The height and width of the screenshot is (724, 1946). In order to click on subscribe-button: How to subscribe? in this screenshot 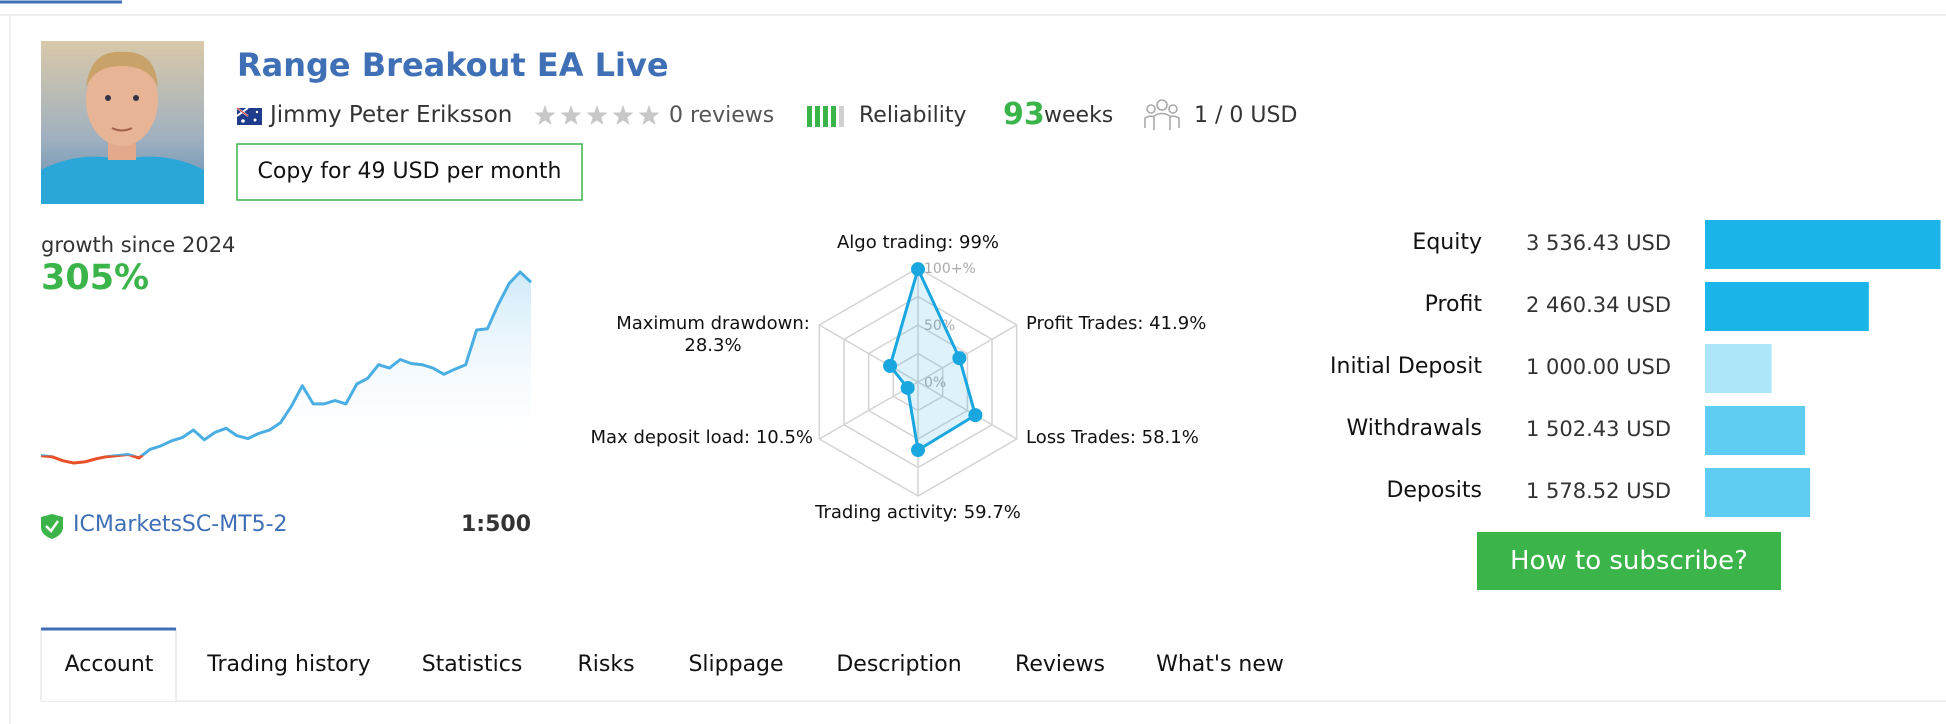, I will do `click(1629, 561)`.